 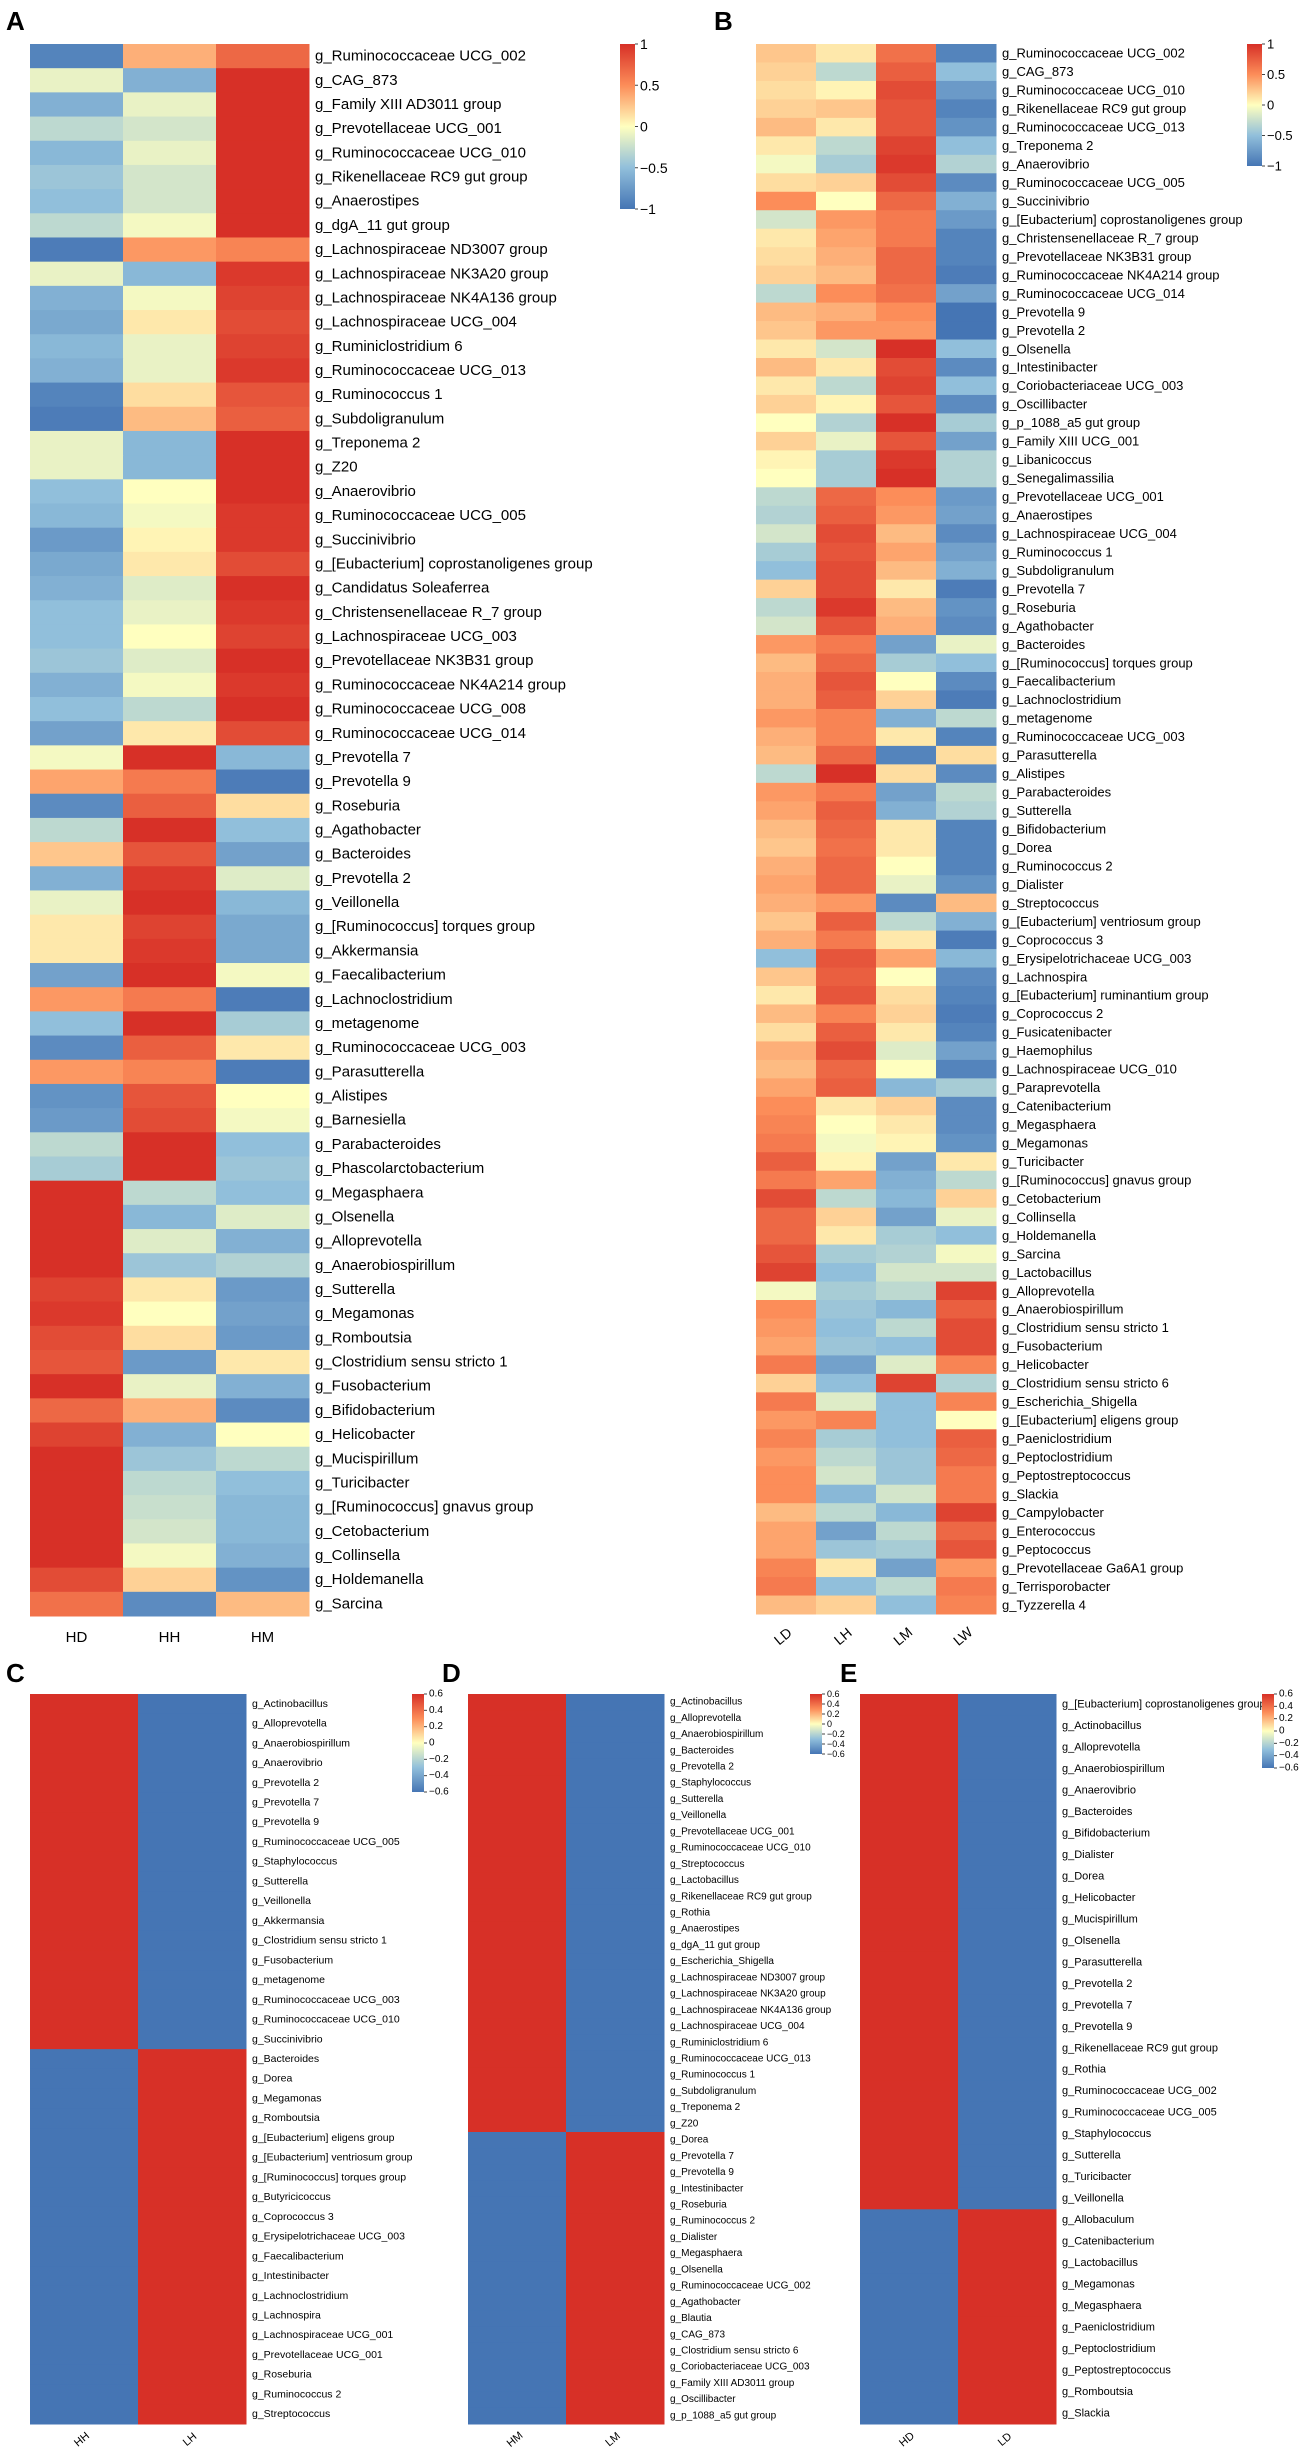 What do you see at coordinates (966, 737) in the screenshot?
I see `heatmap-cell-g-ruminococcaceae-ucg-003-lw` at bounding box center [966, 737].